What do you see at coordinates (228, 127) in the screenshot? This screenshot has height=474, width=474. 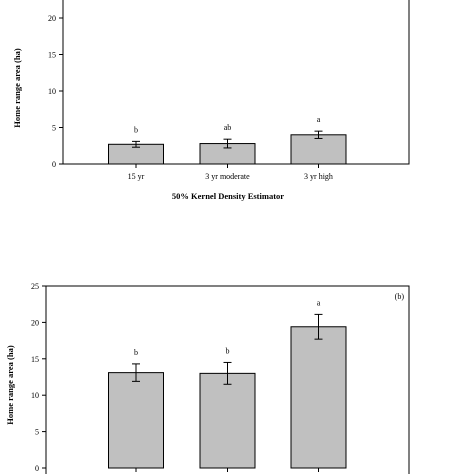 I see `significance-label: ab` at bounding box center [228, 127].